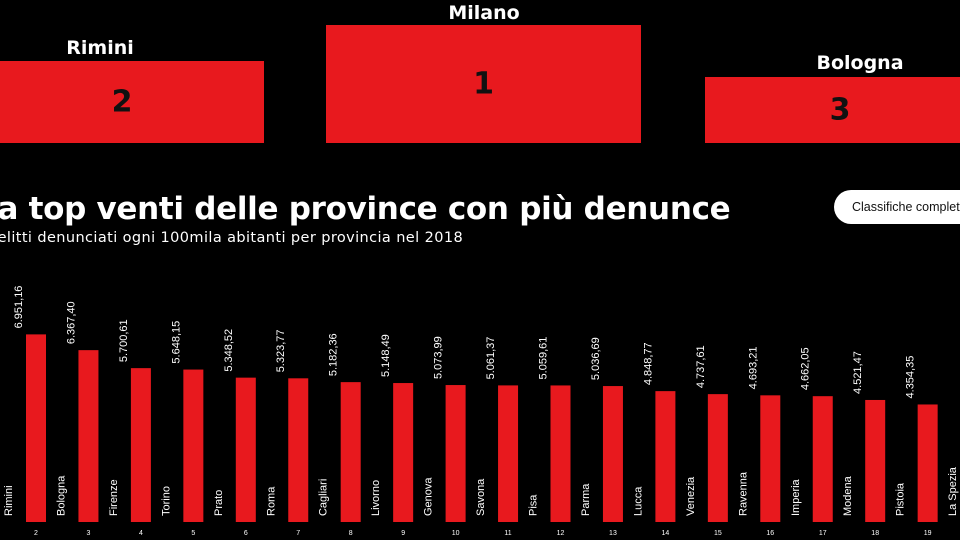 Image resolution: width=960 pixels, height=540 pixels. I want to click on position-label: 6, so click(246, 533).